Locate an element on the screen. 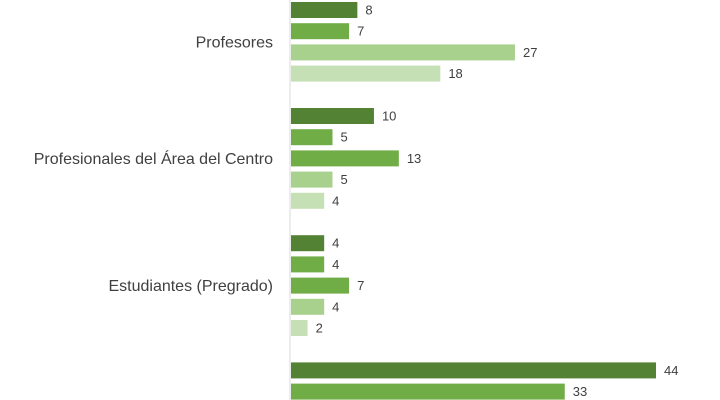 The height and width of the screenshot is (400, 720). bar-value-label-9: 4 is located at coordinates (335, 243).